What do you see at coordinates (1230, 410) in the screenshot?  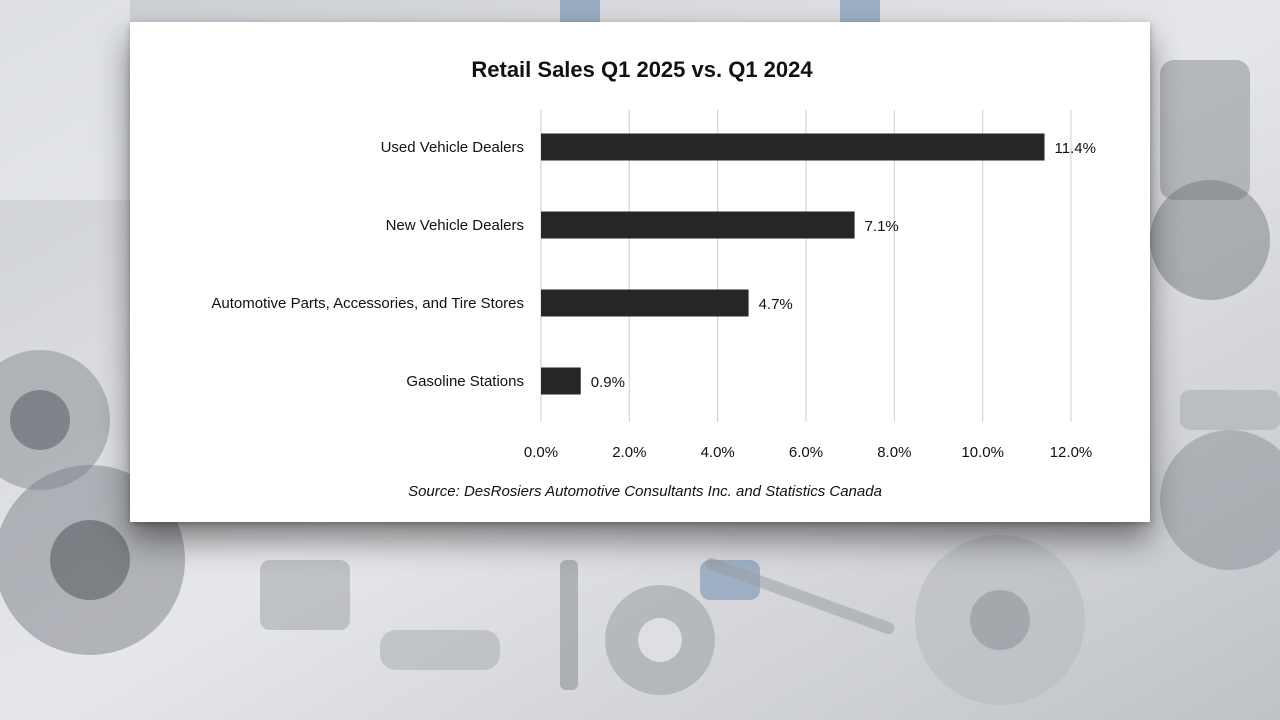 I see `wrench-shape` at bounding box center [1230, 410].